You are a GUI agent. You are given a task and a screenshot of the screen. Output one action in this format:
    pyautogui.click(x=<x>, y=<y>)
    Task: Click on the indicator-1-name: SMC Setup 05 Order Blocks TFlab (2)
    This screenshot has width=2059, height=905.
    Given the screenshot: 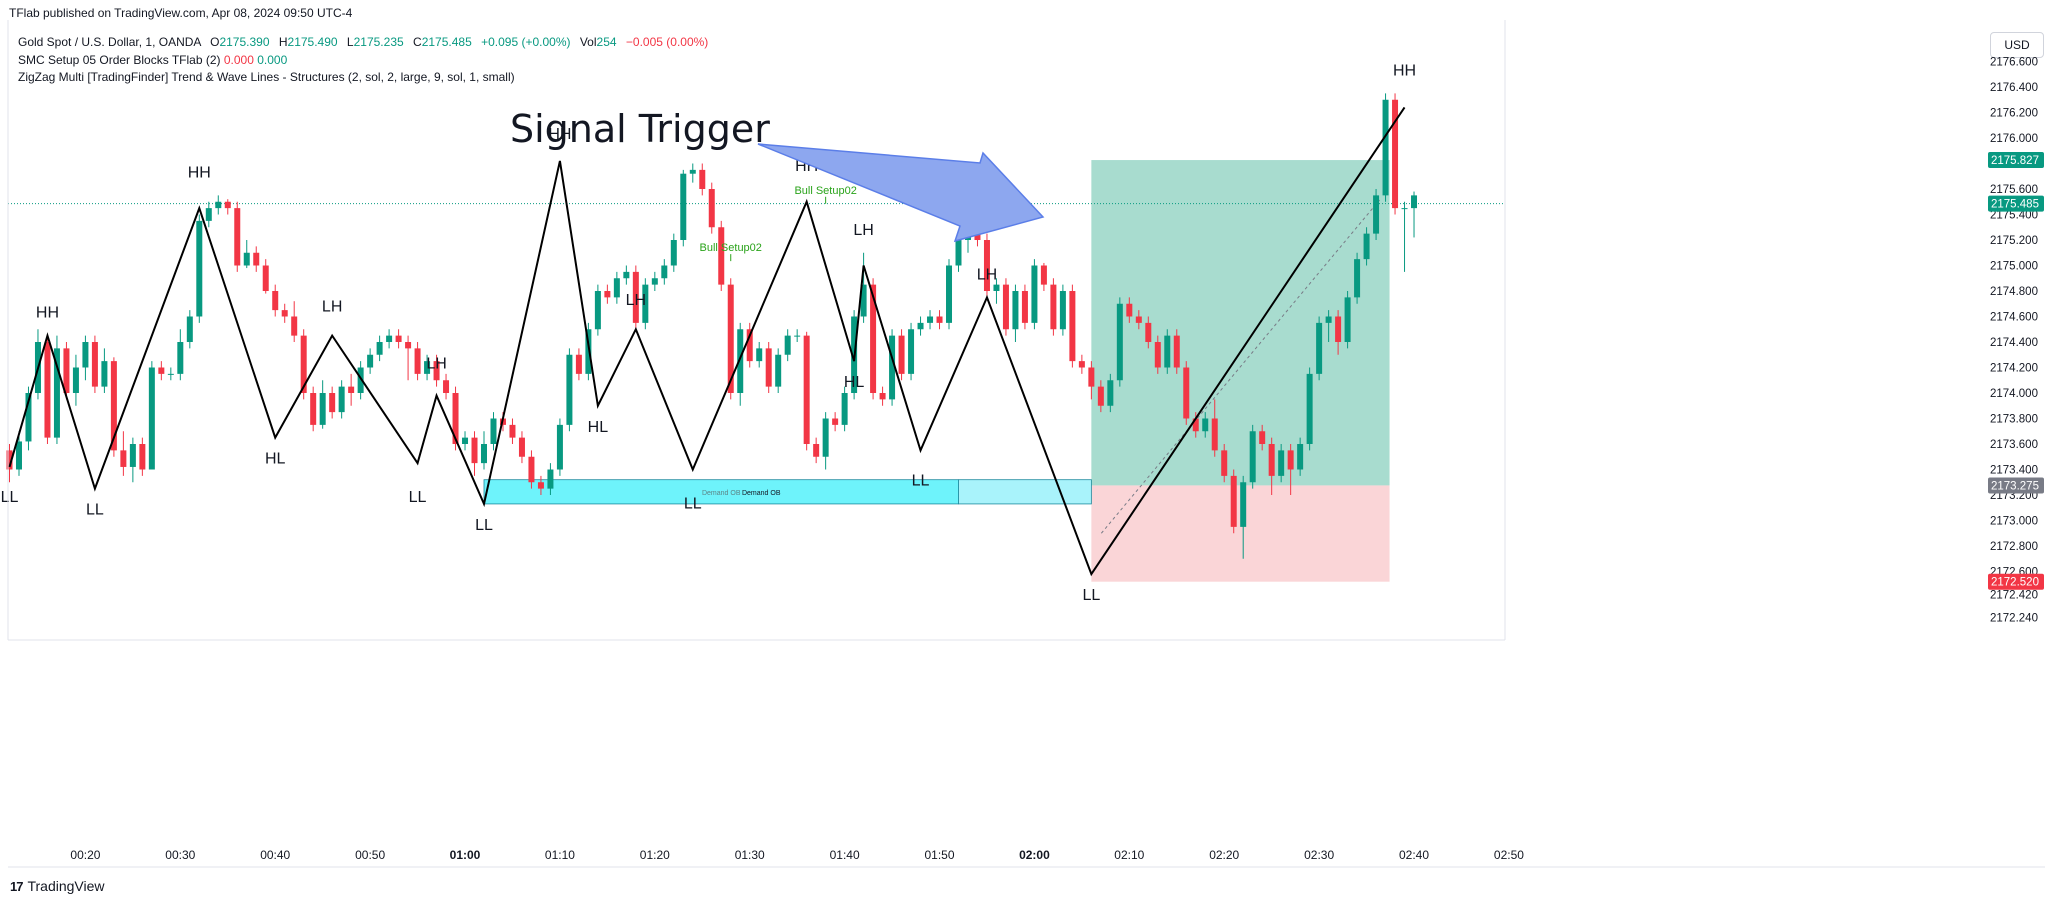 What is the action you would take?
    pyautogui.click(x=119, y=59)
    